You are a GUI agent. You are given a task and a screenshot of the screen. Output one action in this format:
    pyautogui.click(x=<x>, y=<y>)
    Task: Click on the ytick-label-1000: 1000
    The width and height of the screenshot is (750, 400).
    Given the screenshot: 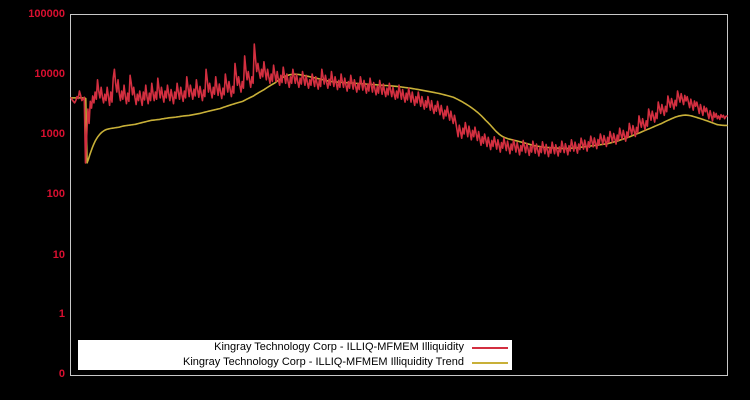 What is the action you would take?
    pyautogui.click(x=52, y=134)
    